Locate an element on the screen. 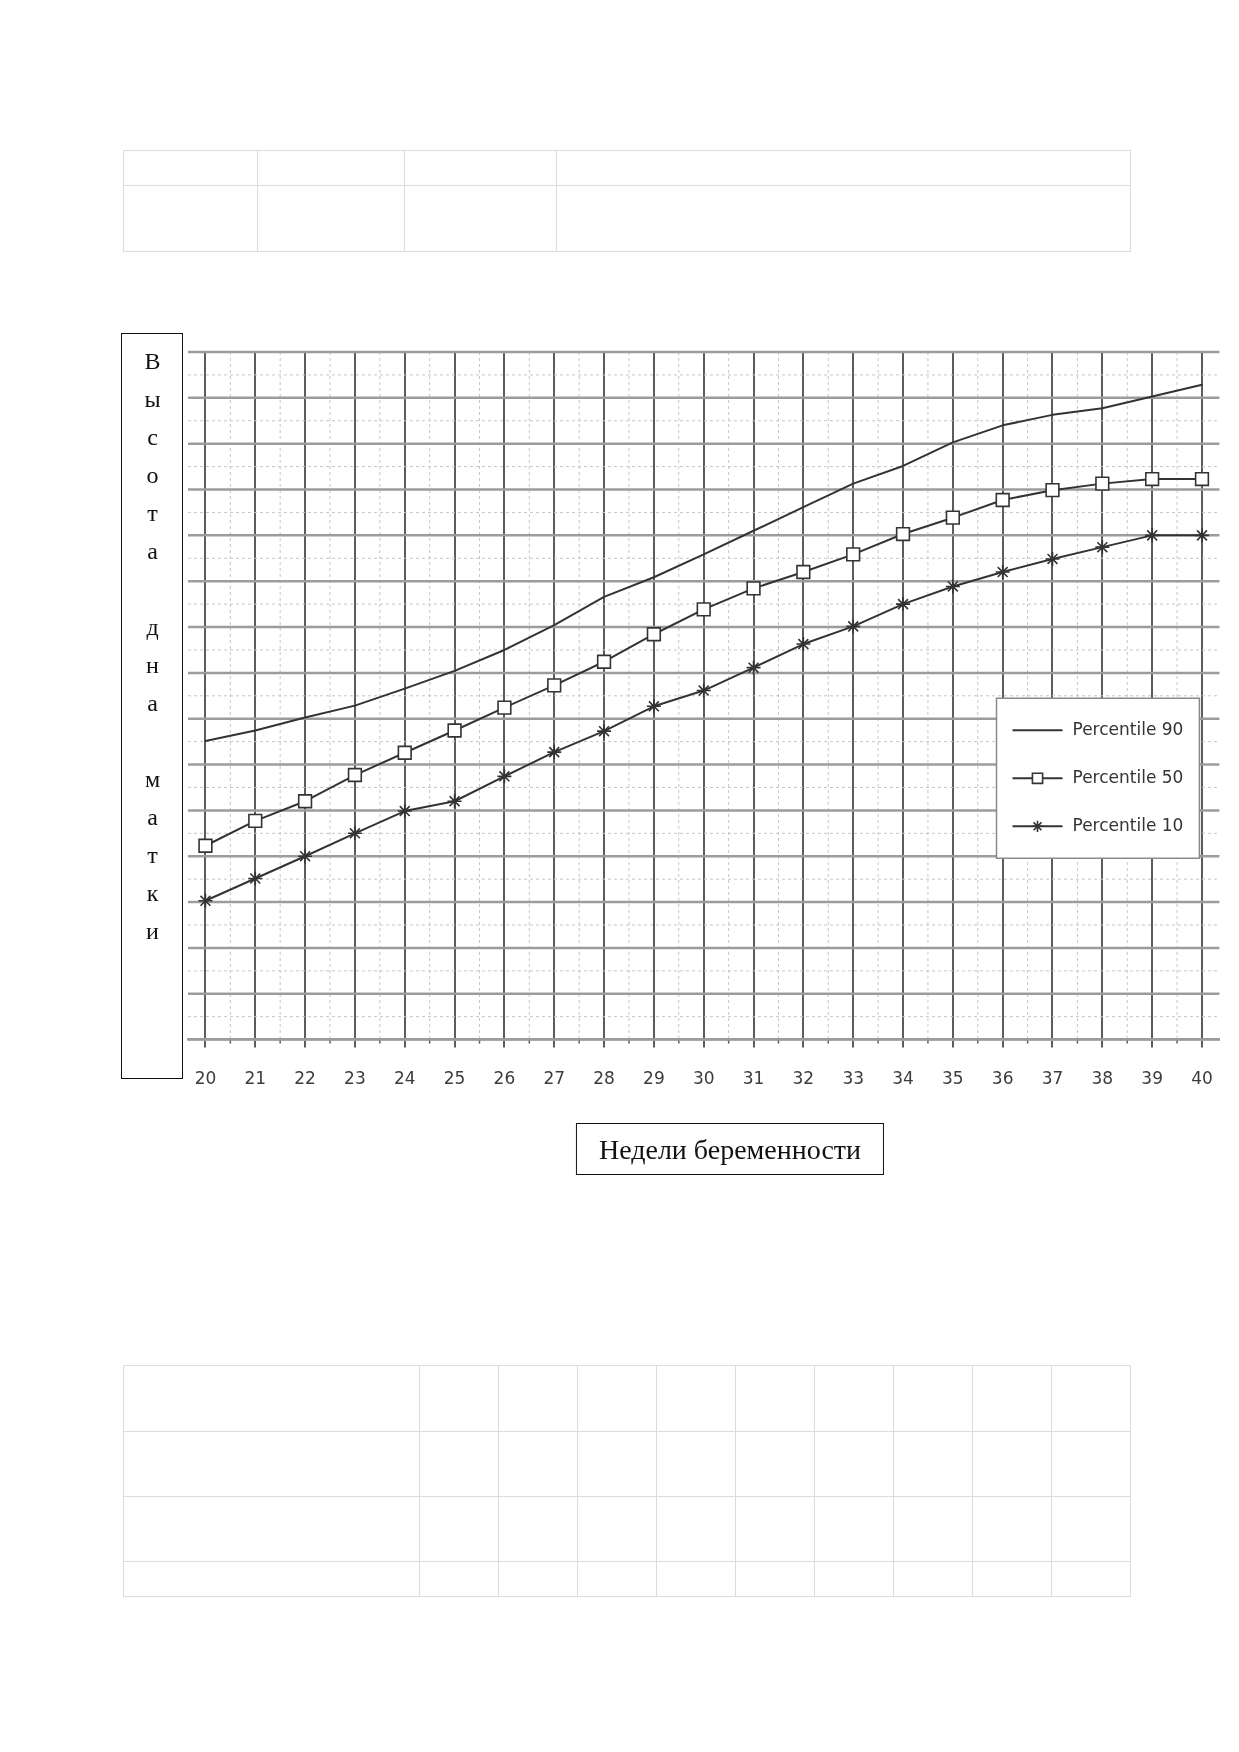  x-tick-label: 39 is located at coordinates (1152, 1078).